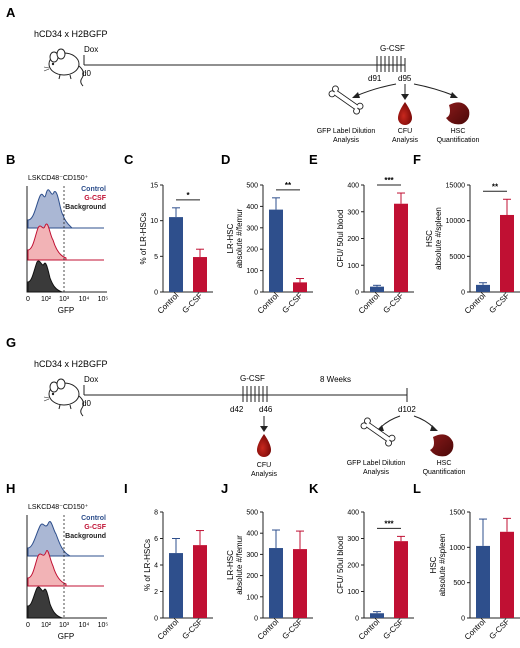 The width and height of the screenshot is (520, 648). Describe the element at coordinates (456, 221) in the screenshot. I see `tick-label: 10000` at that location.